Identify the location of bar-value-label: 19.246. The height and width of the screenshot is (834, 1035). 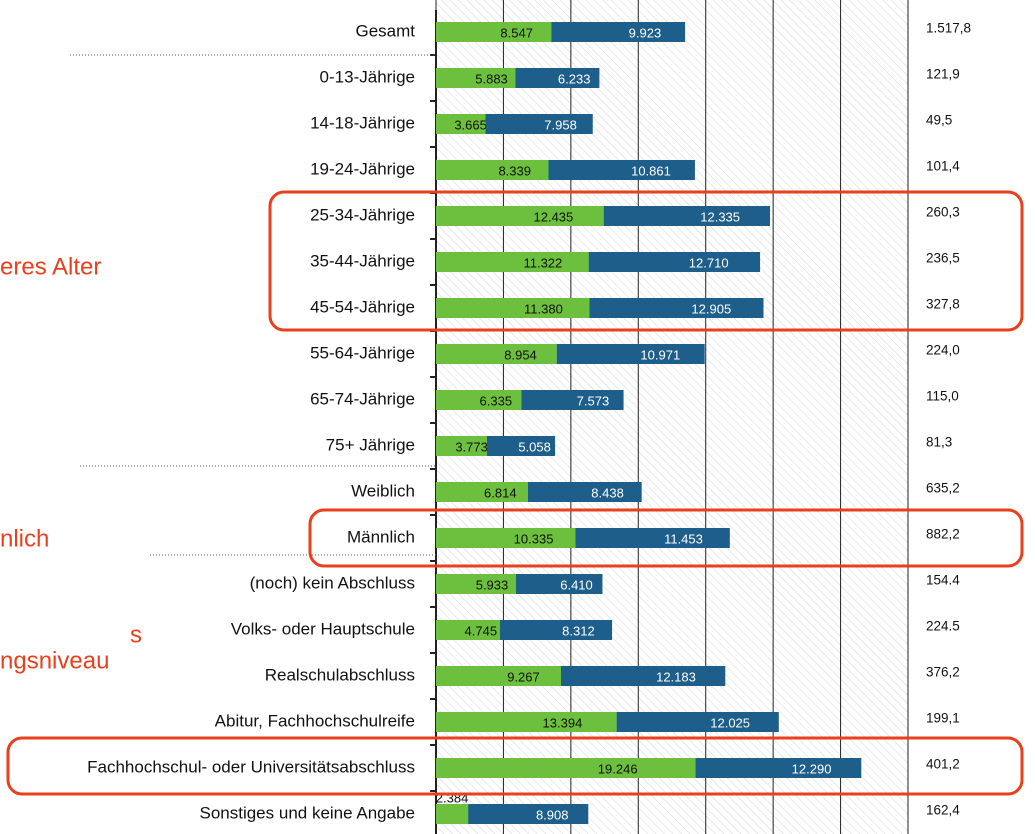
(618, 768).